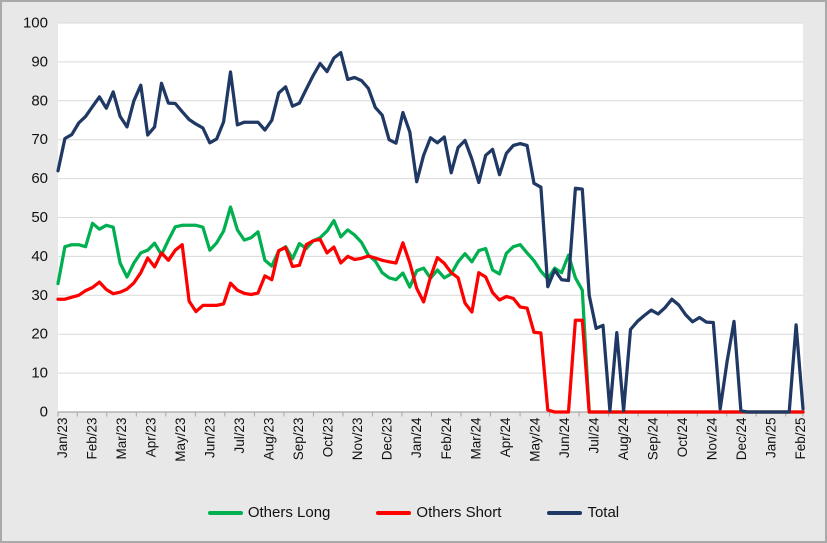 The width and height of the screenshot is (827, 543). What do you see at coordinates (39, 61) in the screenshot?
I see `y-axis-label: 90` at bounding box center [39, 61].